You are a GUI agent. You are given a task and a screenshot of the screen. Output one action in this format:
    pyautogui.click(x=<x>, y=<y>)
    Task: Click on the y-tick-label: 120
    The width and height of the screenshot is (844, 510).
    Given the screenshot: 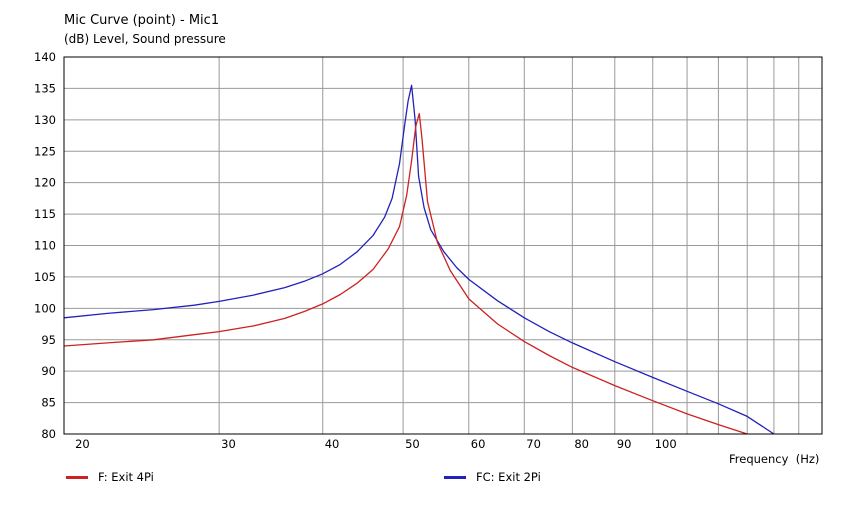 What is the action you would take?
    pyautogui.click(x=45, y=183)
    